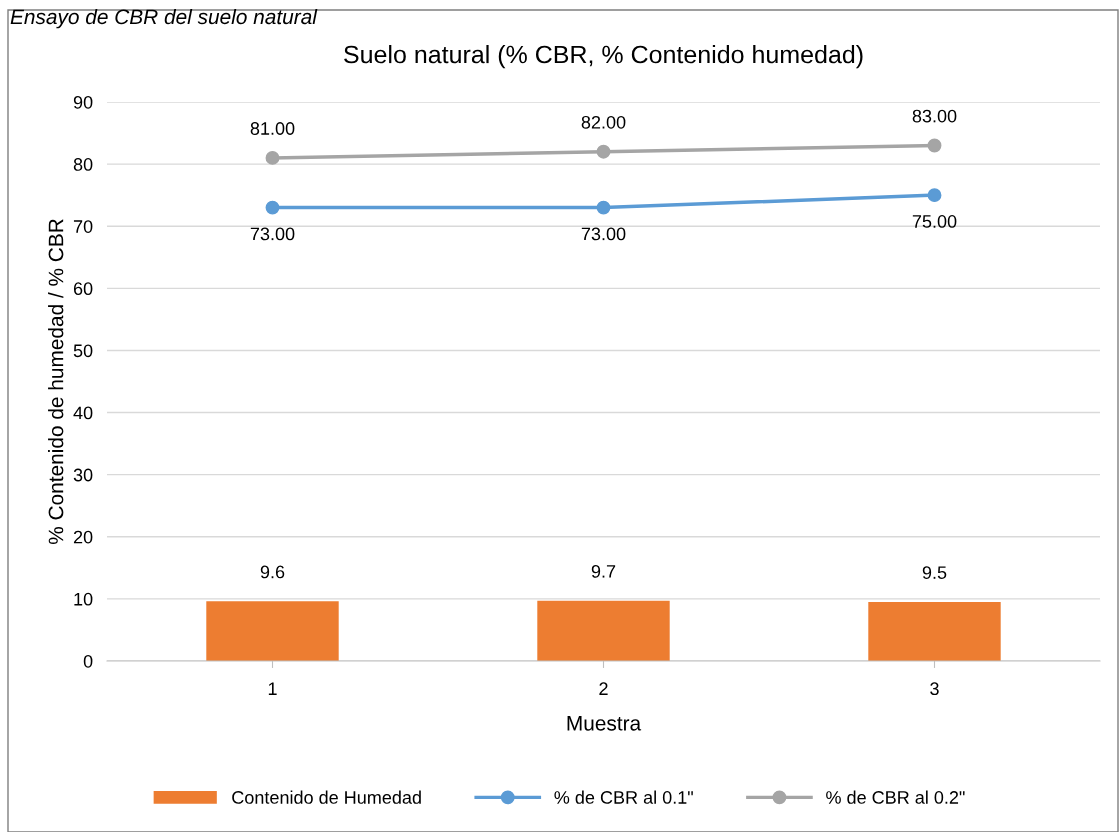  Describe the element at coordinates (83, 164) in the screenshot. I see `y-tick-label: 80` at that location.